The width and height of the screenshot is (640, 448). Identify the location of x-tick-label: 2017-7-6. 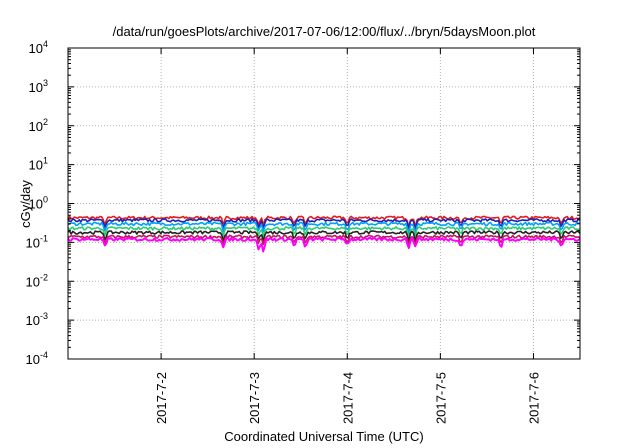
(533, 398).